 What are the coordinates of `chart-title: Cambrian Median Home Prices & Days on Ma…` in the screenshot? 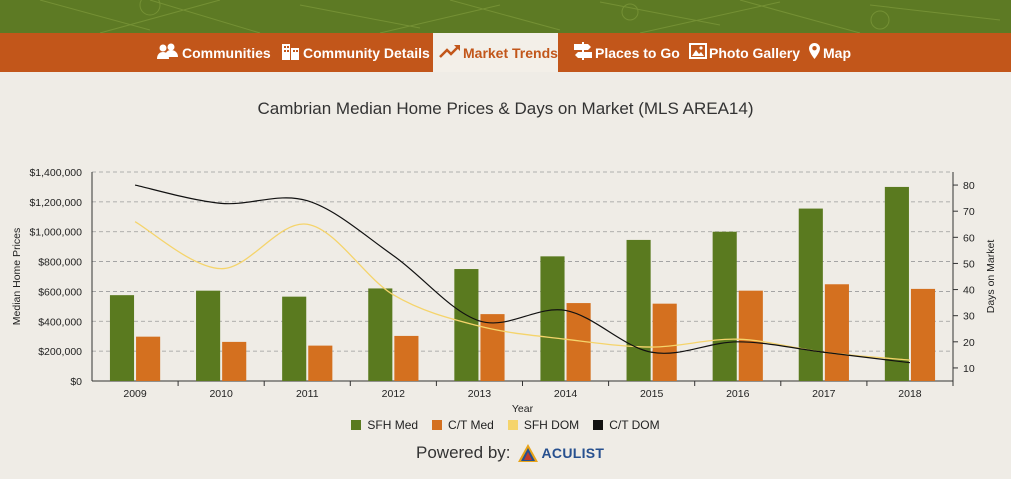 It's located at (505, 108).